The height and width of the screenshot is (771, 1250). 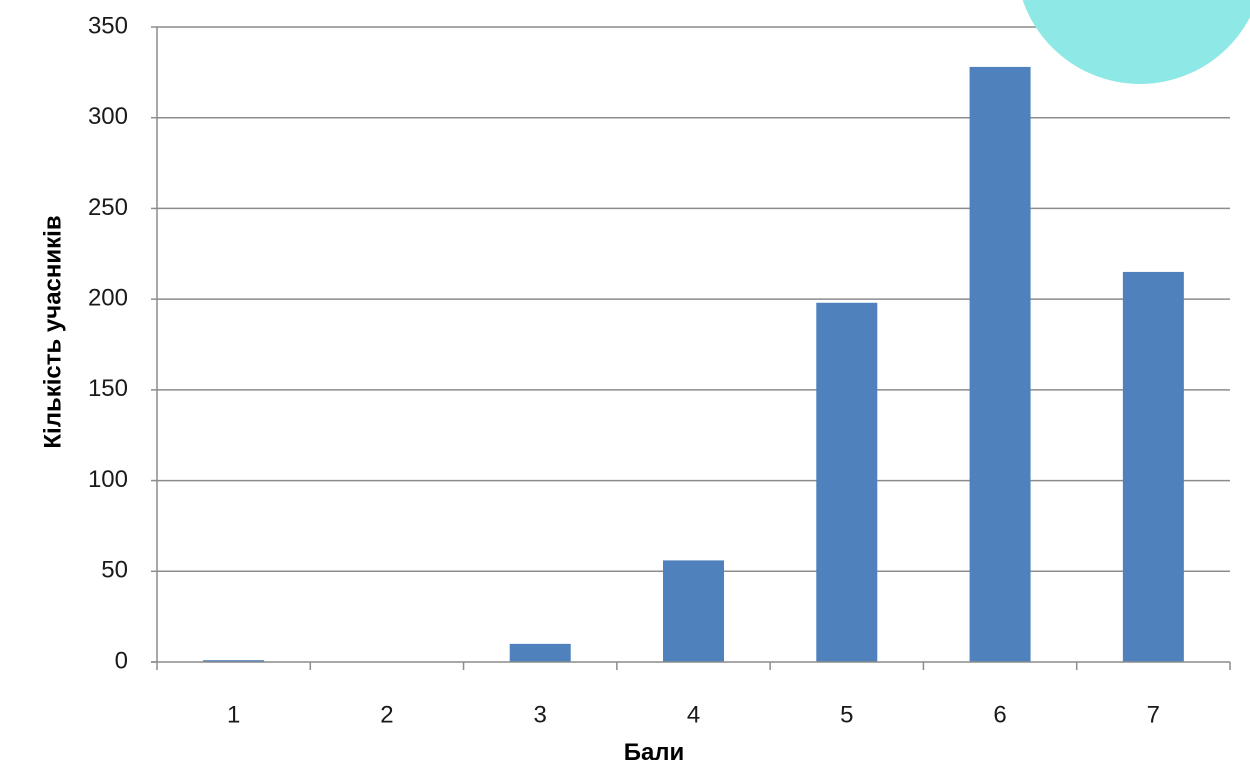 I want to click on y-tick-label: 50, so click(x=114, y=570).